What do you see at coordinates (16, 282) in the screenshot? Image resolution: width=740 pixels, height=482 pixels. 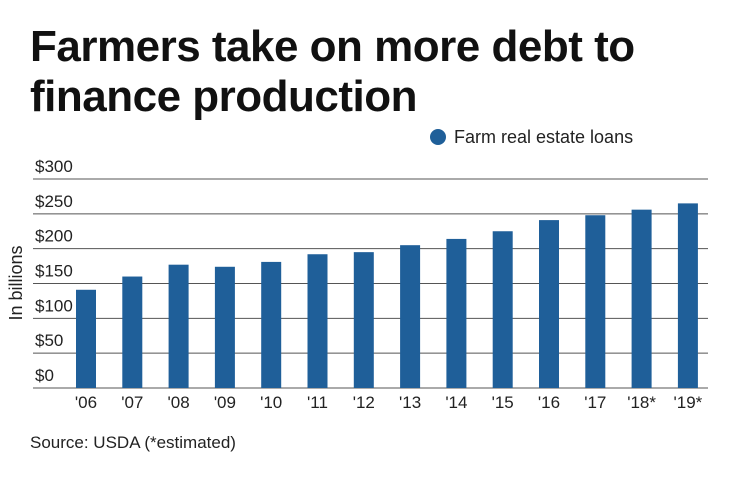 I see `y-axis-label: In billions` at bounding box center [16, 282].